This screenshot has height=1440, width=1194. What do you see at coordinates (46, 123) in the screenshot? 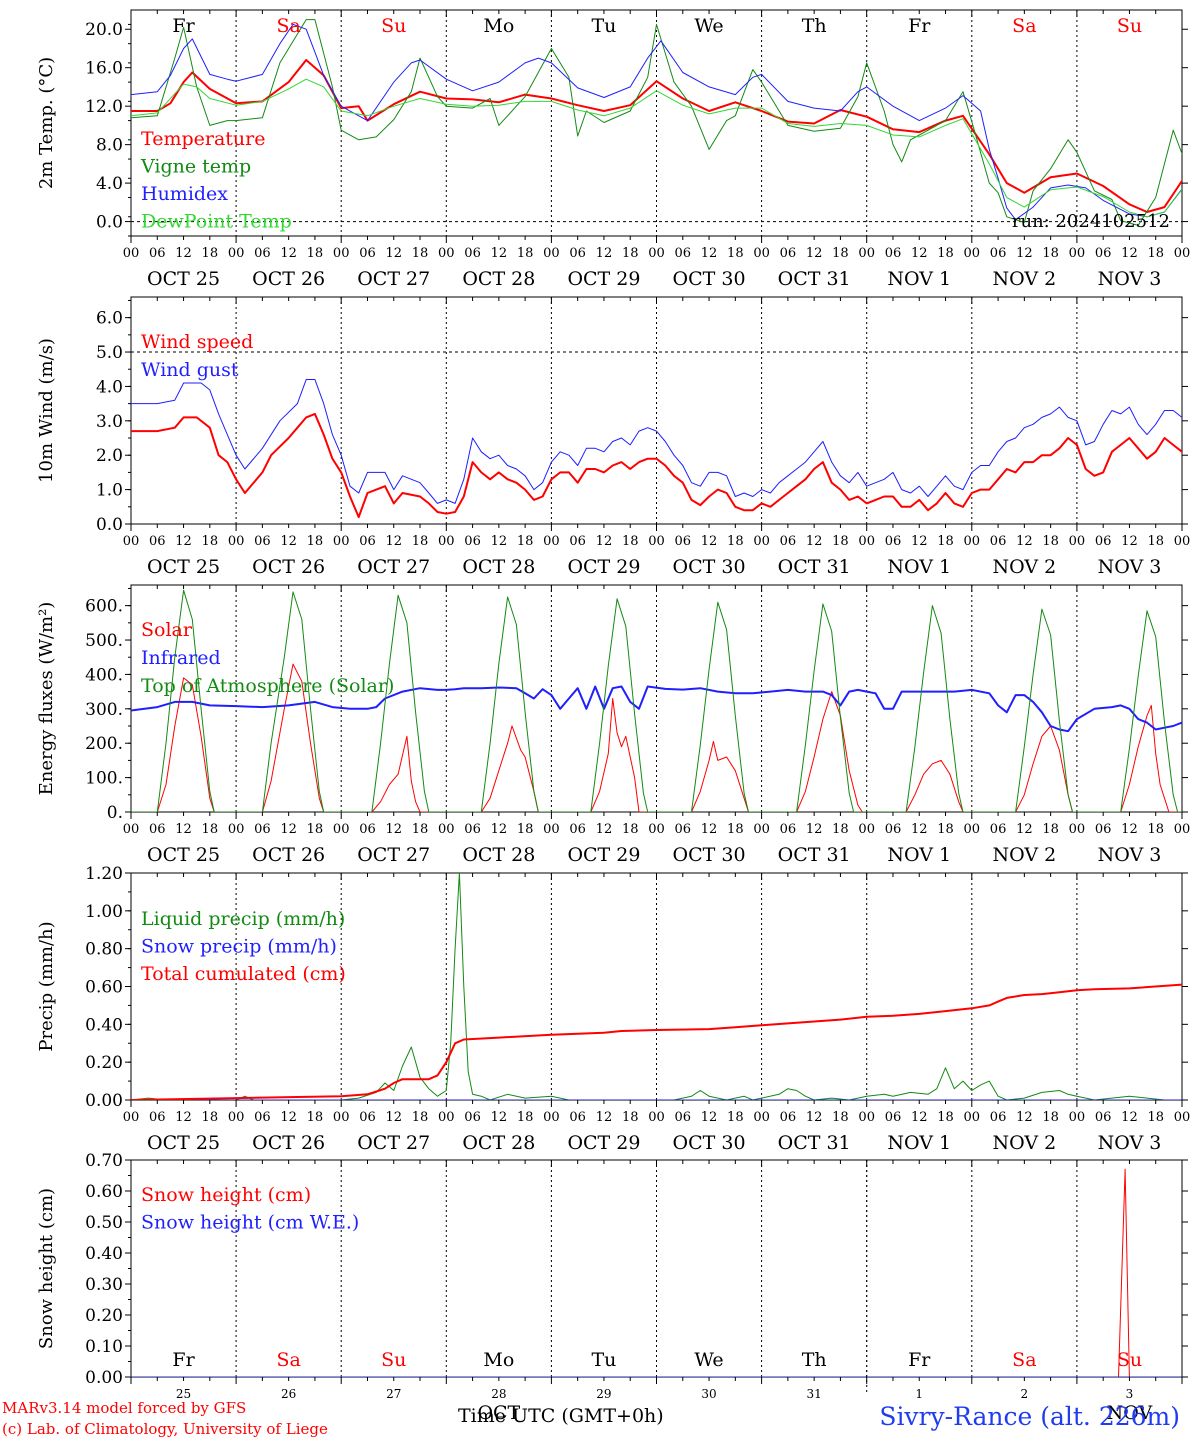
I see `y-axis-title: 2m Temp. (°C)` at bounding box center [46, 123].